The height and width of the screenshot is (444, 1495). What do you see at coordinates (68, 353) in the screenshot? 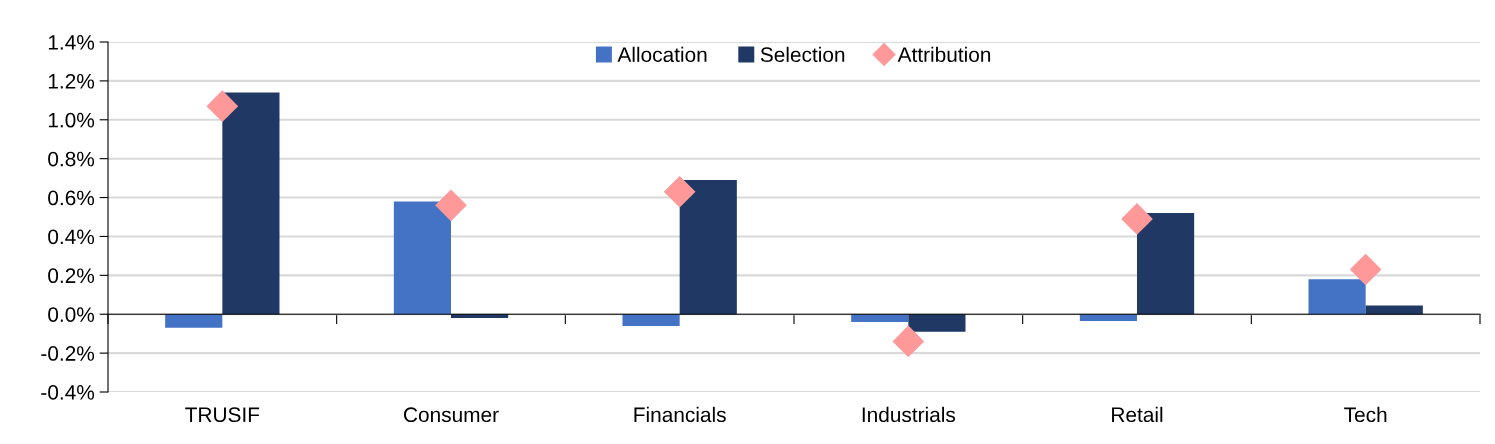
I see `y-tick-label: -0.2%` at bounding box center [68, 353].